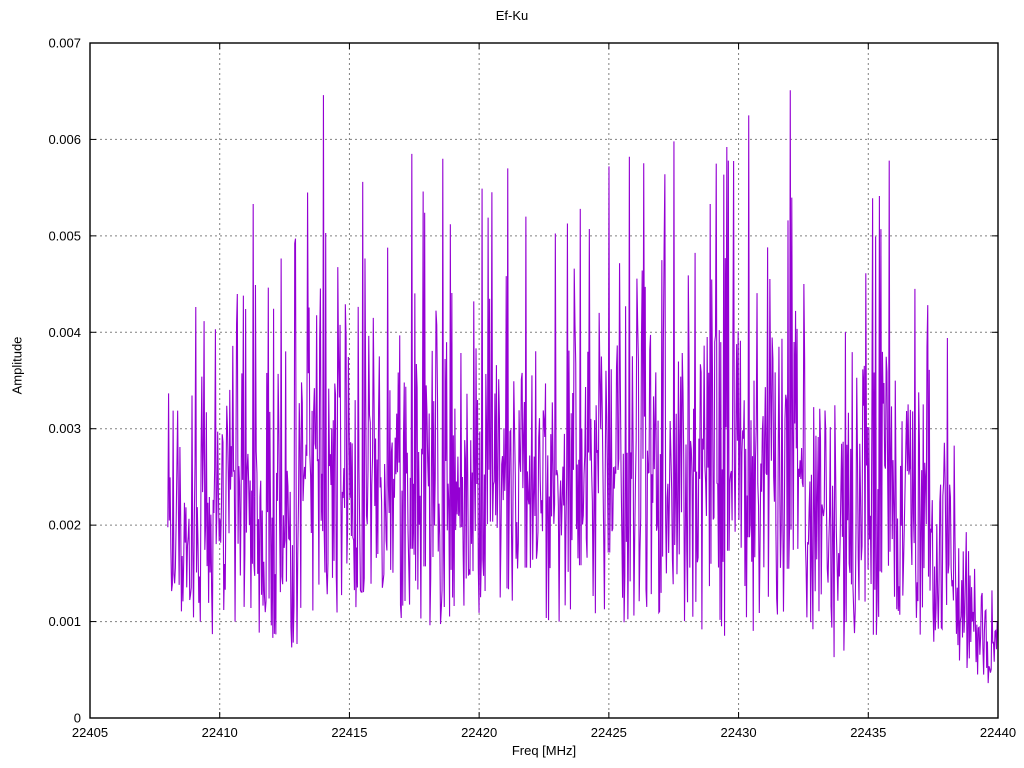  Describe the element at coordinates (479, 732) in the screenshot. I see `x-tick-label: 22420` at that location.